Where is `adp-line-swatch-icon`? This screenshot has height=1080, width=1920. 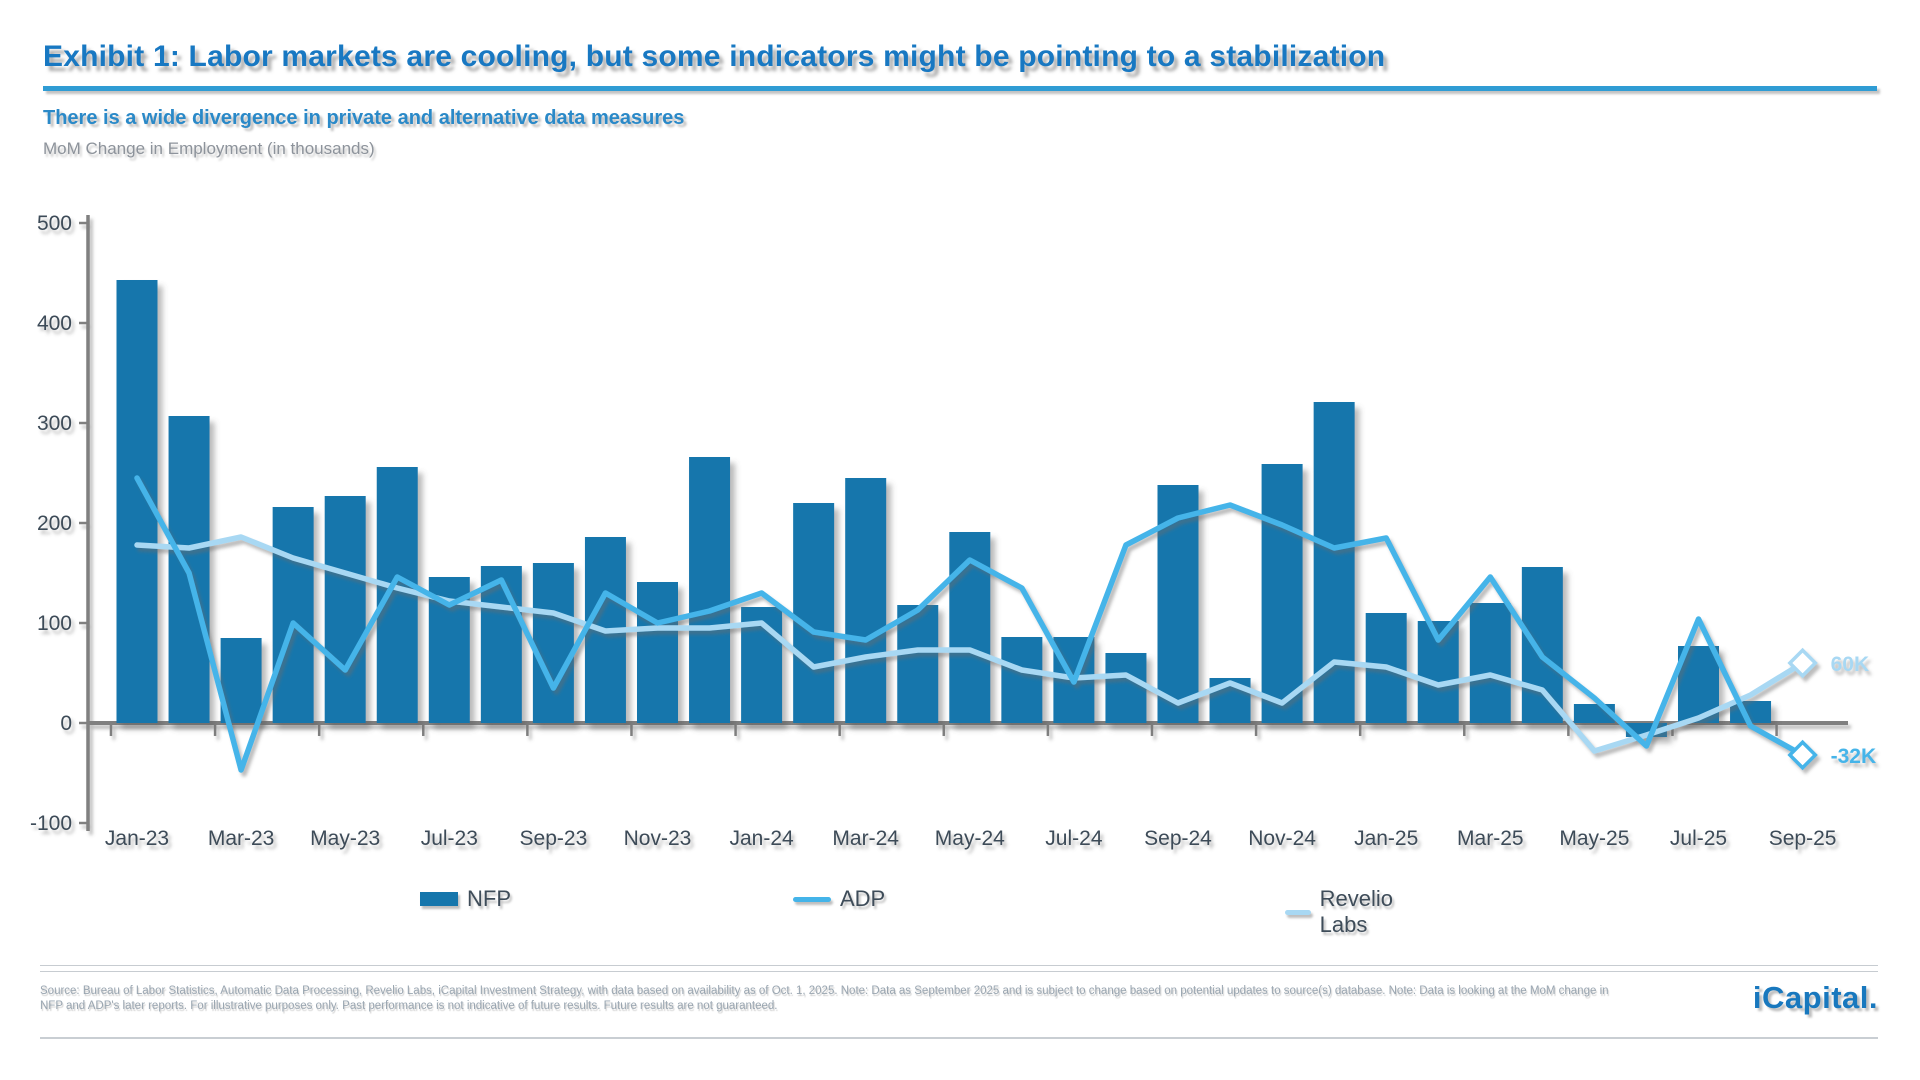 adp-line-swatch-icon is located at coordinates (812, 899).